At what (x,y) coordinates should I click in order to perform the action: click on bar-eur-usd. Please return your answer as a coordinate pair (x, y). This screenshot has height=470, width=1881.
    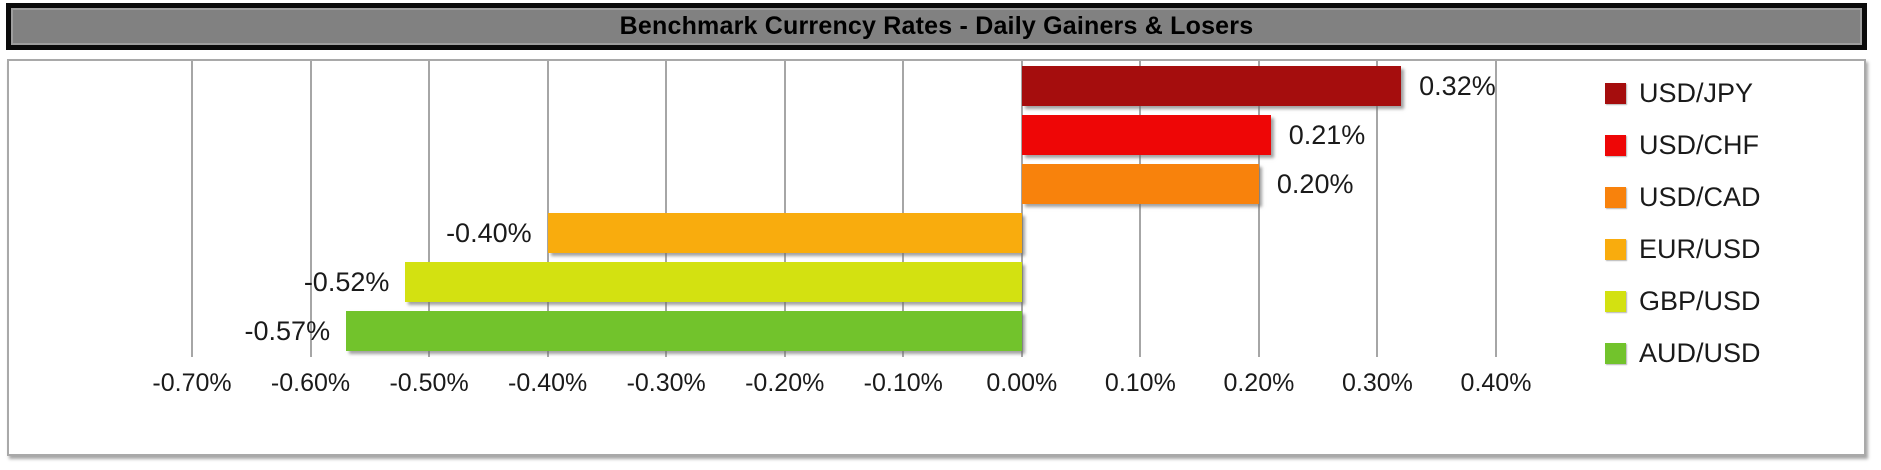
    Looking at the image, I should click on (784, 233).